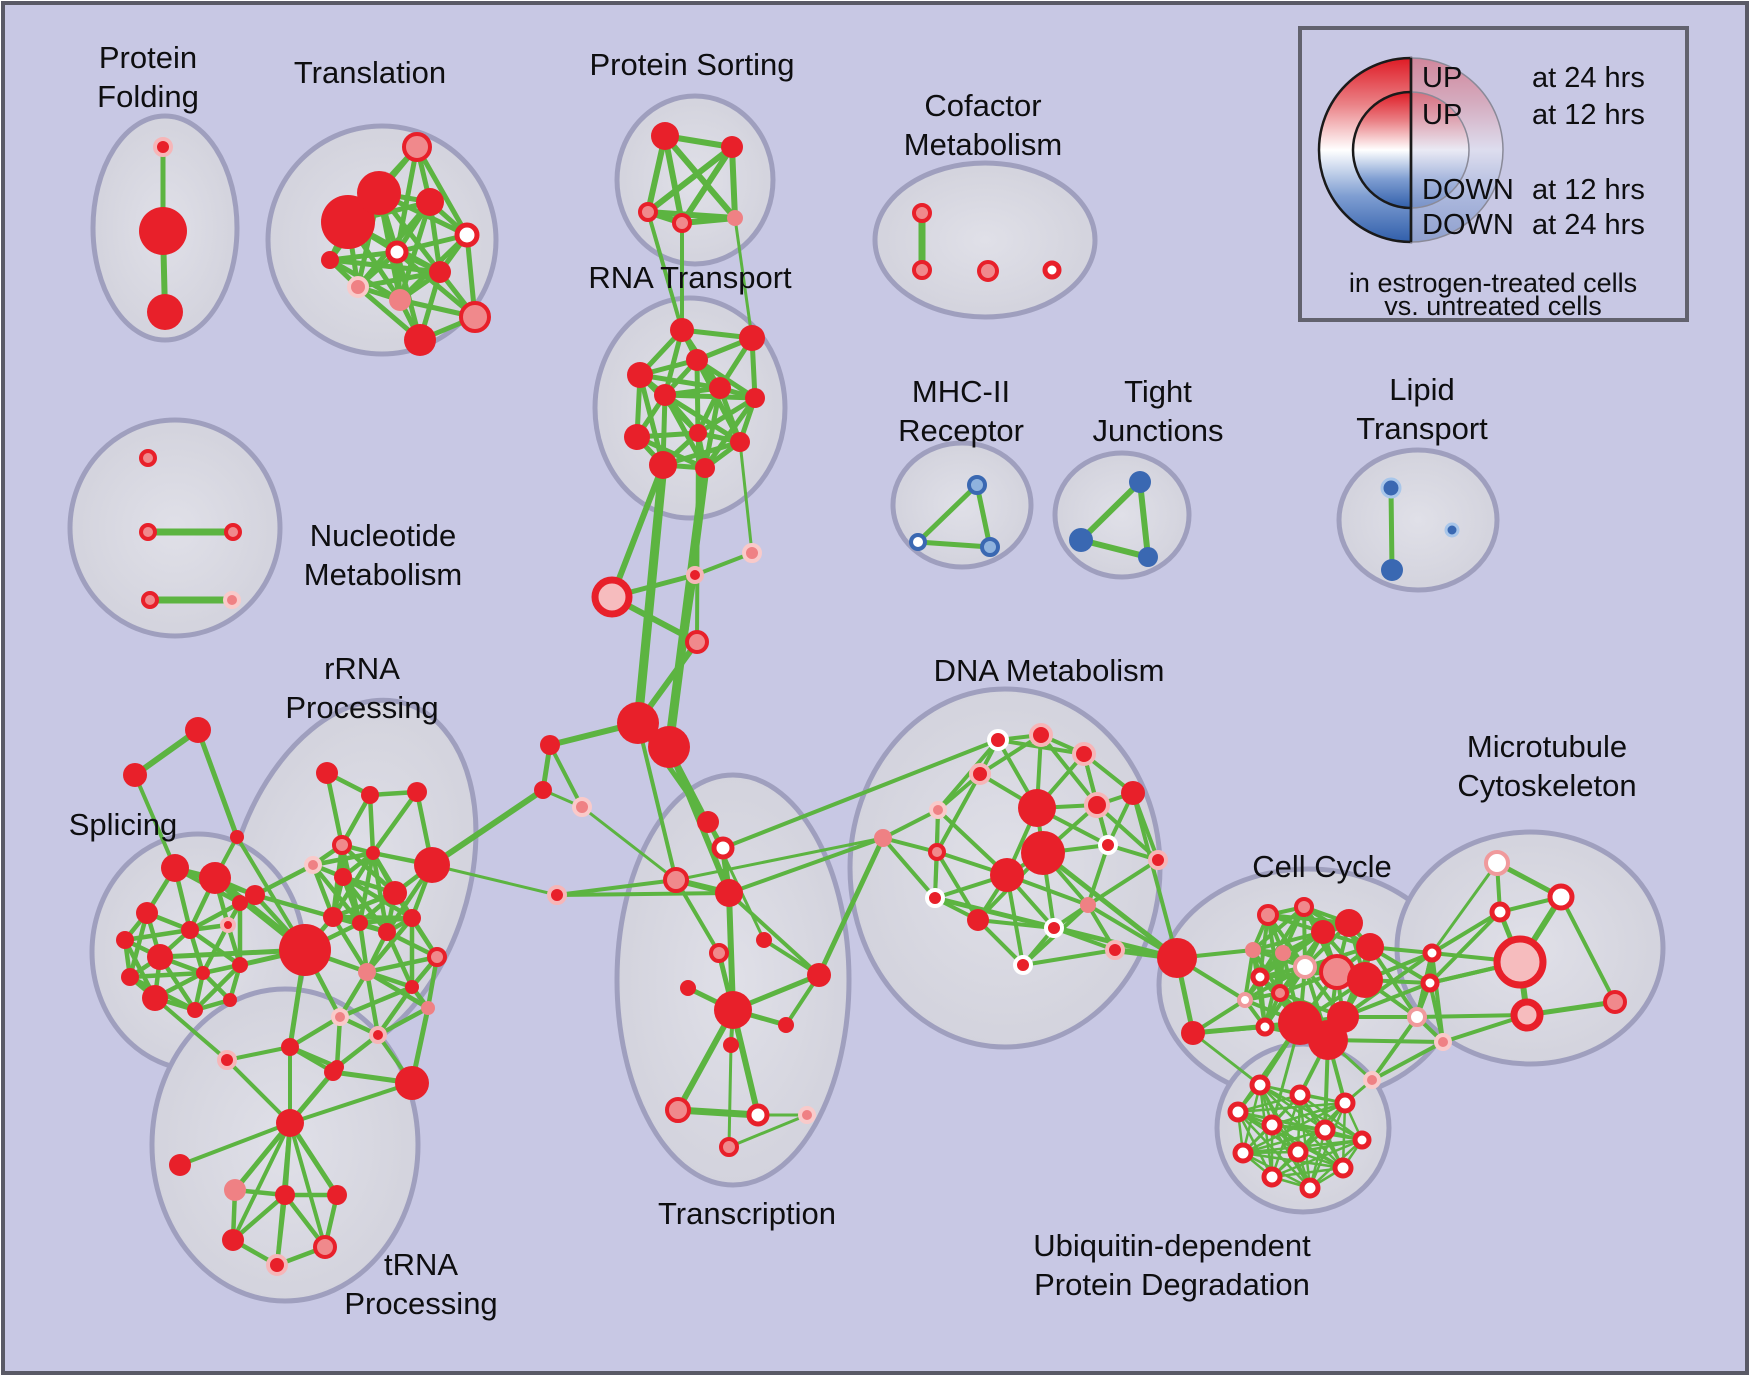 The height and width of the screenshot is (1376, 1750). I want to click on cluster-ellipse-lipid-transport, so click(1418, 520).